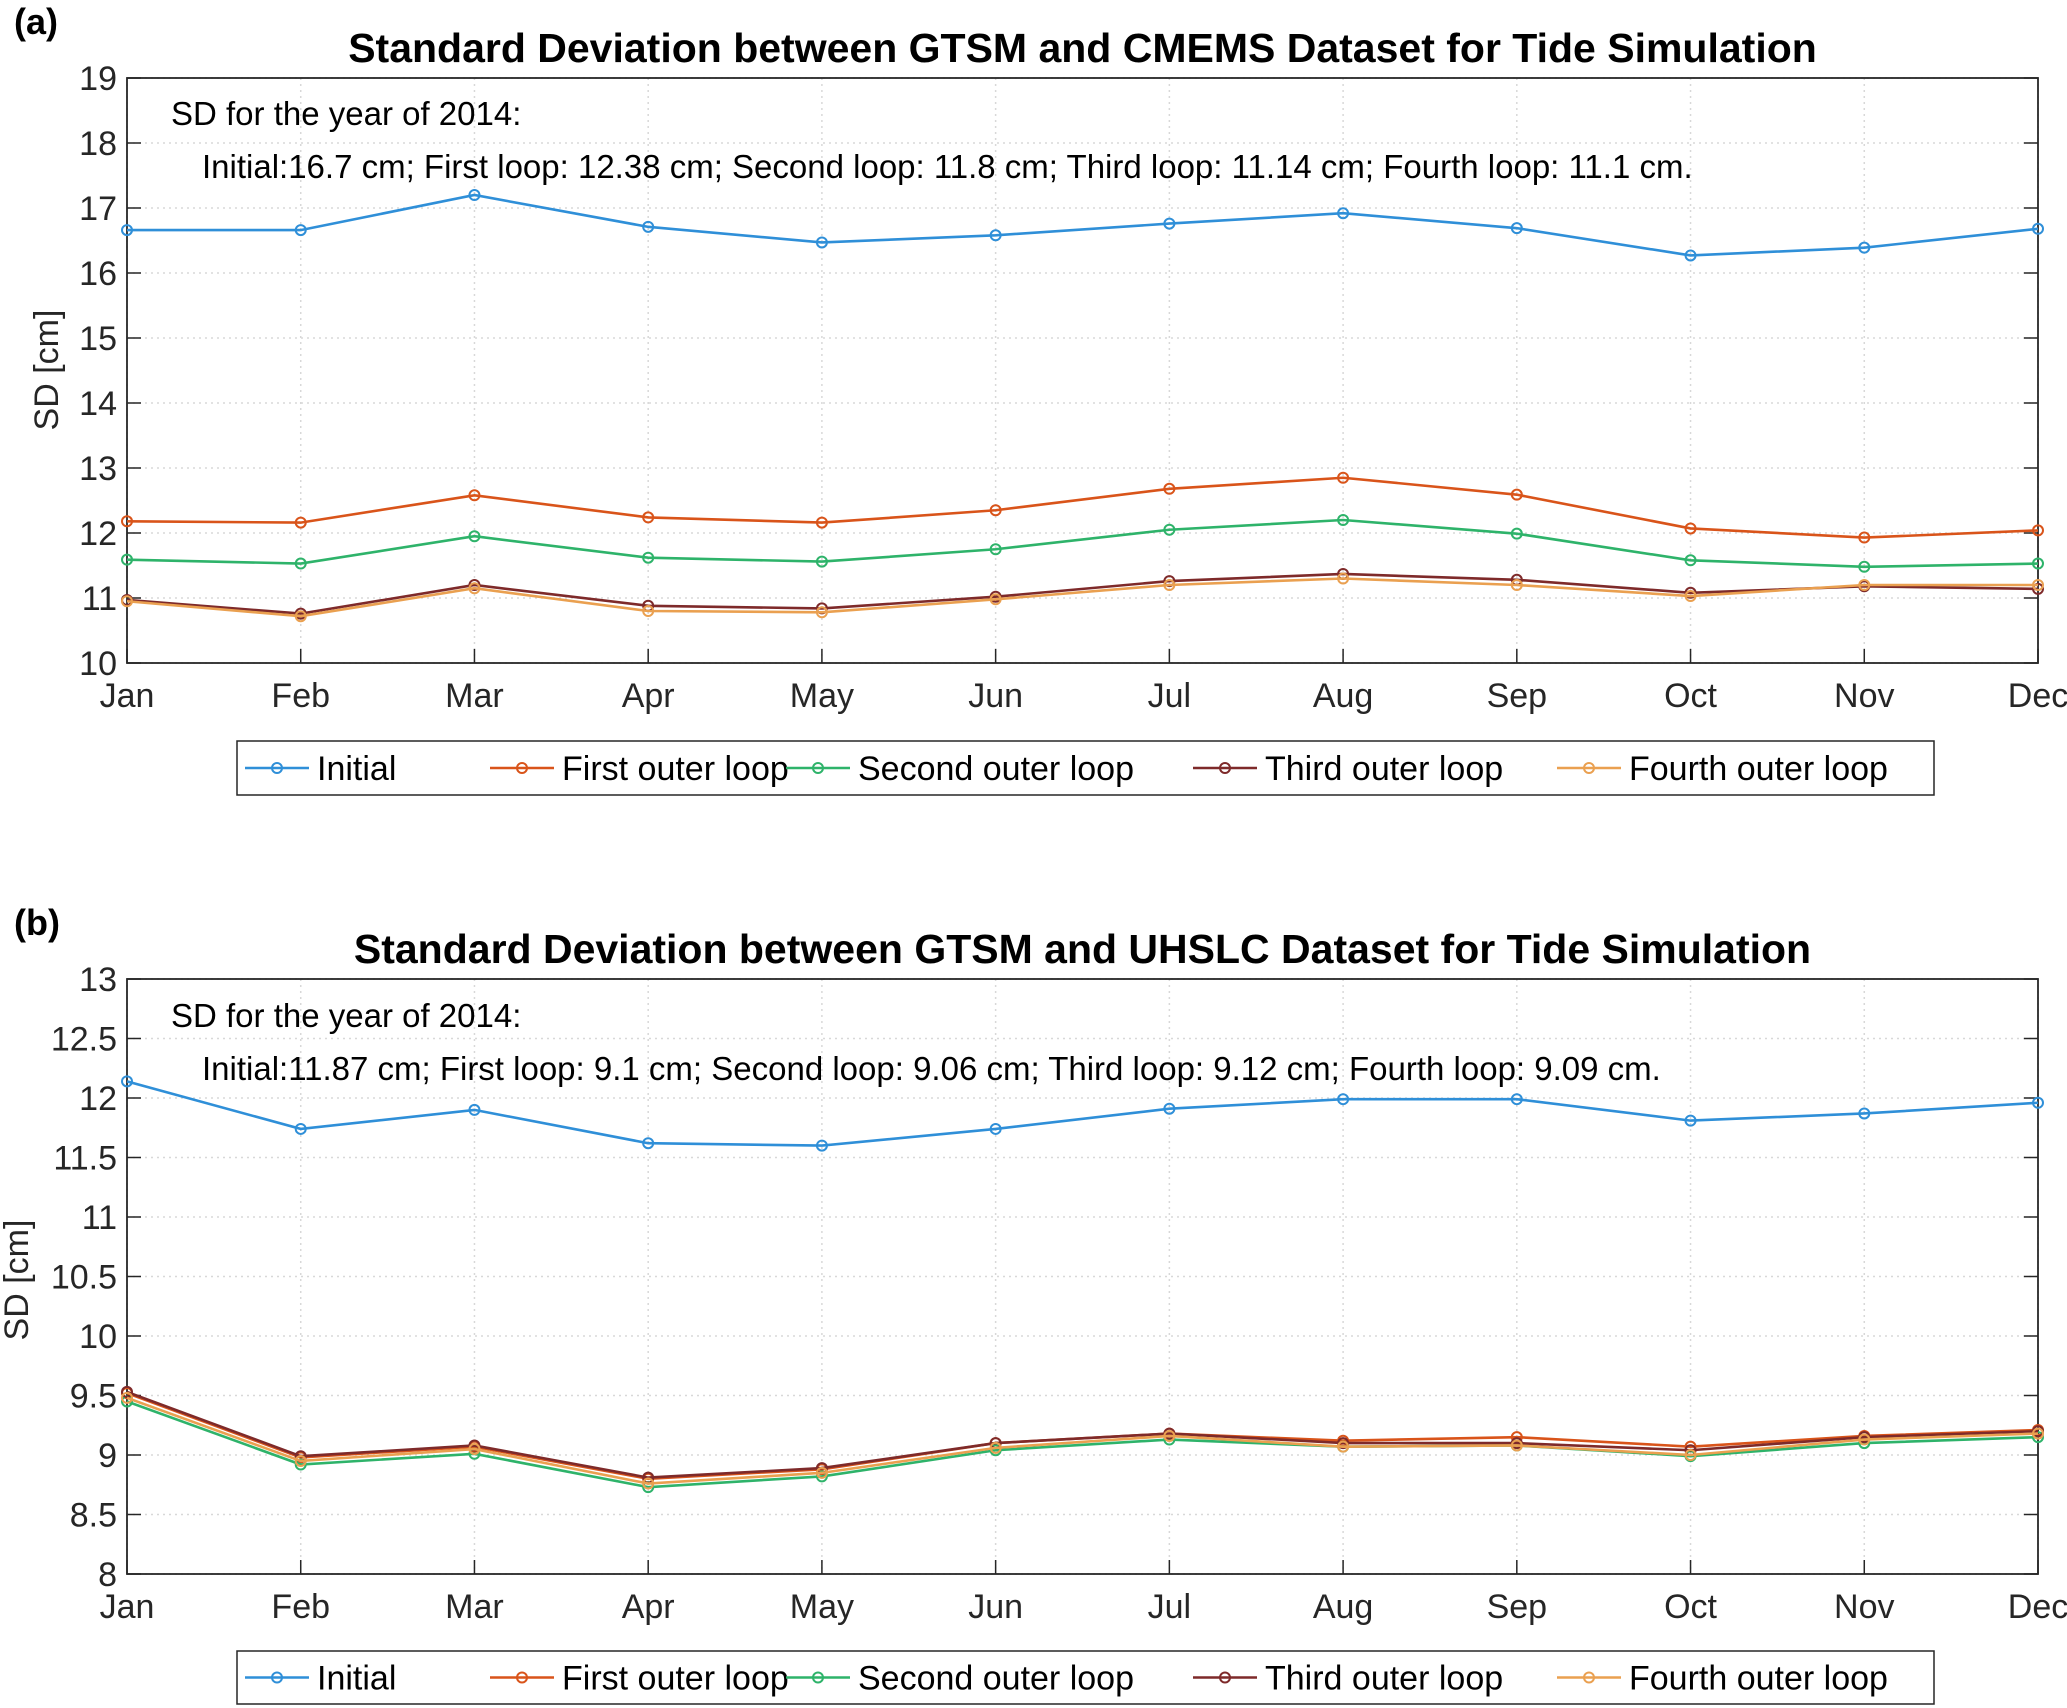 The height and width of the screenshot is (1708, 2067). I want to click on y-axis-label: SD [cm], so click(18, 1280).